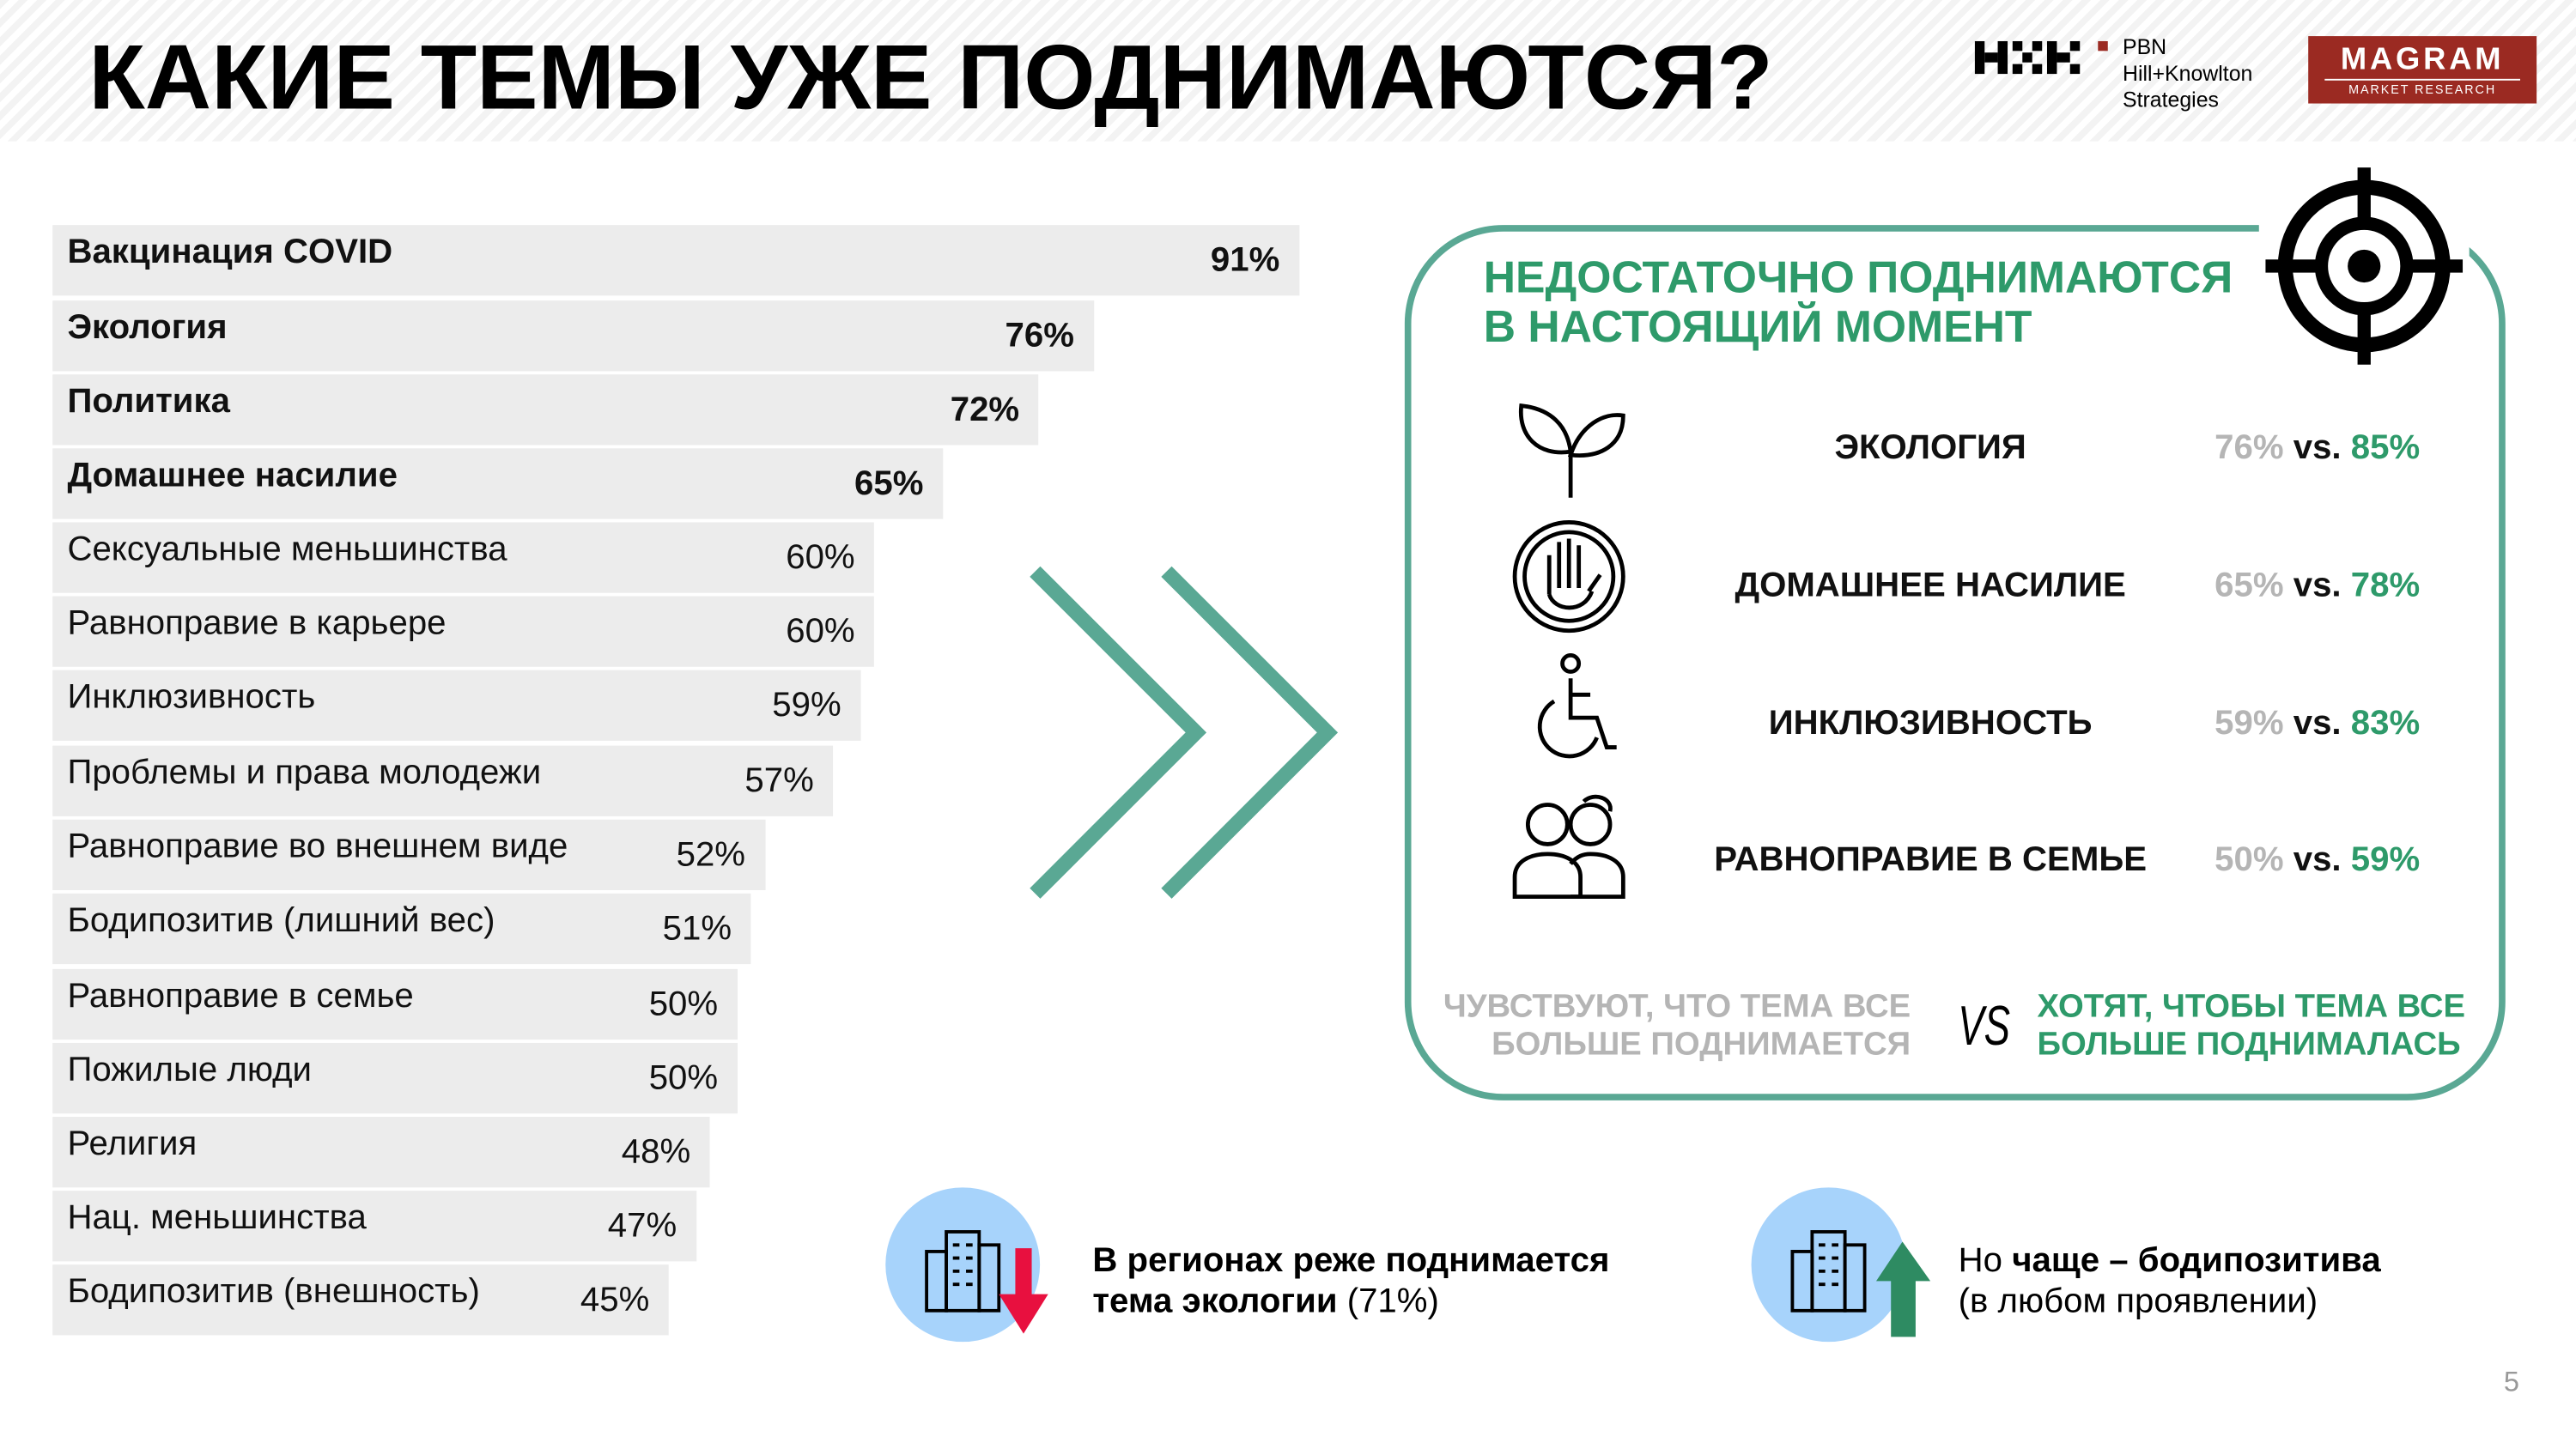 The height and width of the screenshot is (1449, 2576). I want to click on bar-value-label: 52%, so click(711, 854).